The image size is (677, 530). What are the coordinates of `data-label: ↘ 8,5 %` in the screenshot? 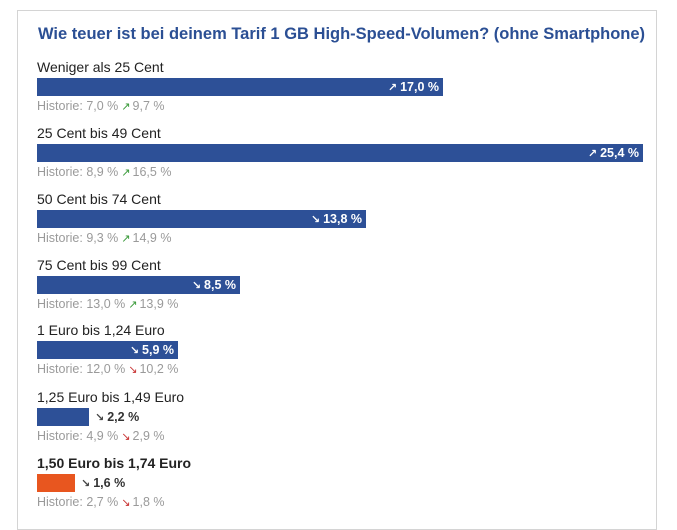 It's located at (214, 285).